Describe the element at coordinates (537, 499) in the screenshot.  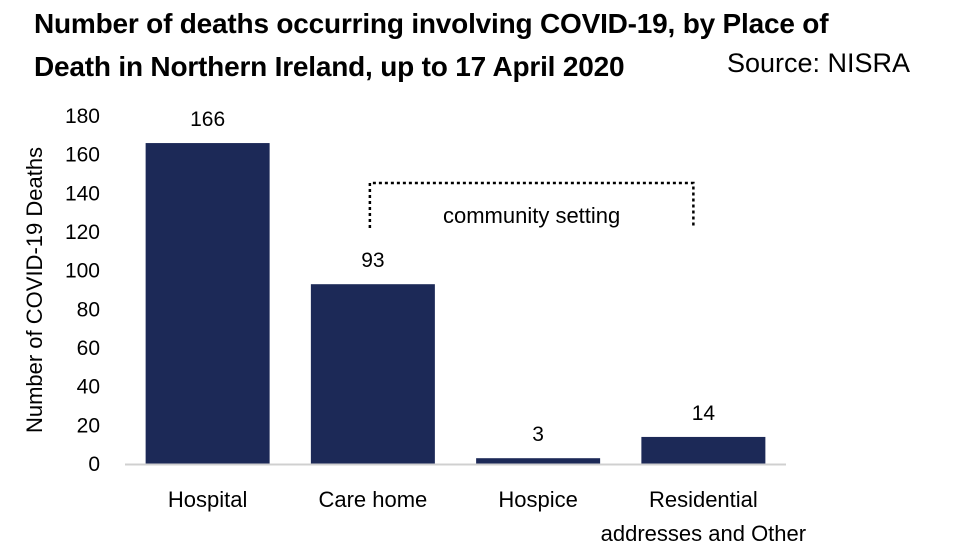
I see `x-category-label: Hospice` at that location.